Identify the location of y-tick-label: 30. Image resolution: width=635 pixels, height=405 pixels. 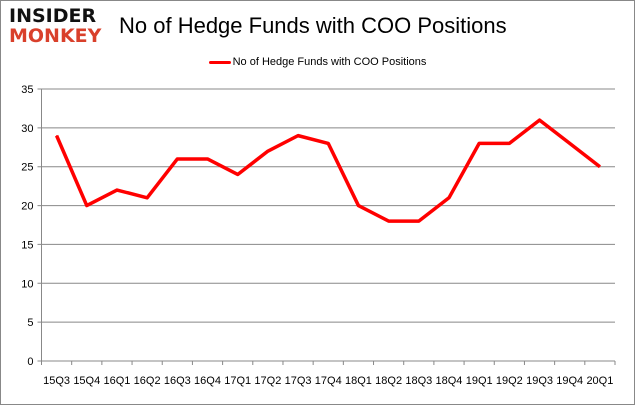
(27, 129).